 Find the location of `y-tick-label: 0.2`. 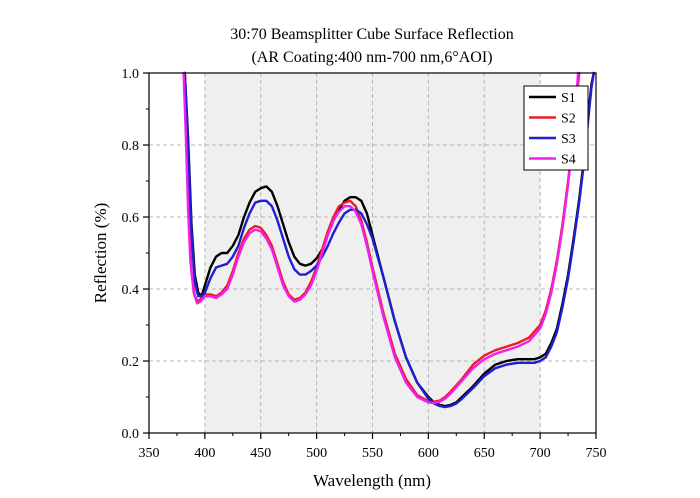

y-tick-label: 0.2 is located at coordinates (131, 362).